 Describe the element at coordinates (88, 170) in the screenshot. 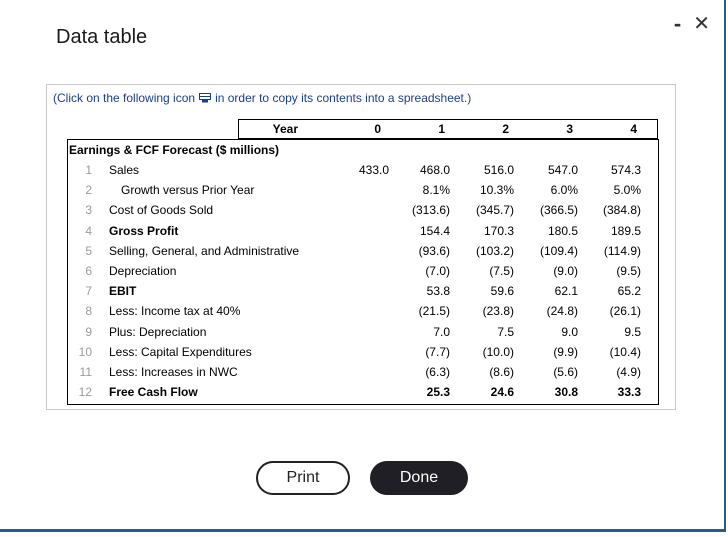

I see `row-number: 1` at that location.